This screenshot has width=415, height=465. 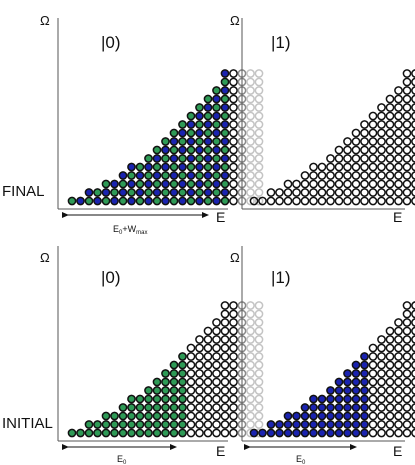 I want to click on row-label-initial: INITIAL, so click(x=27, y=423).